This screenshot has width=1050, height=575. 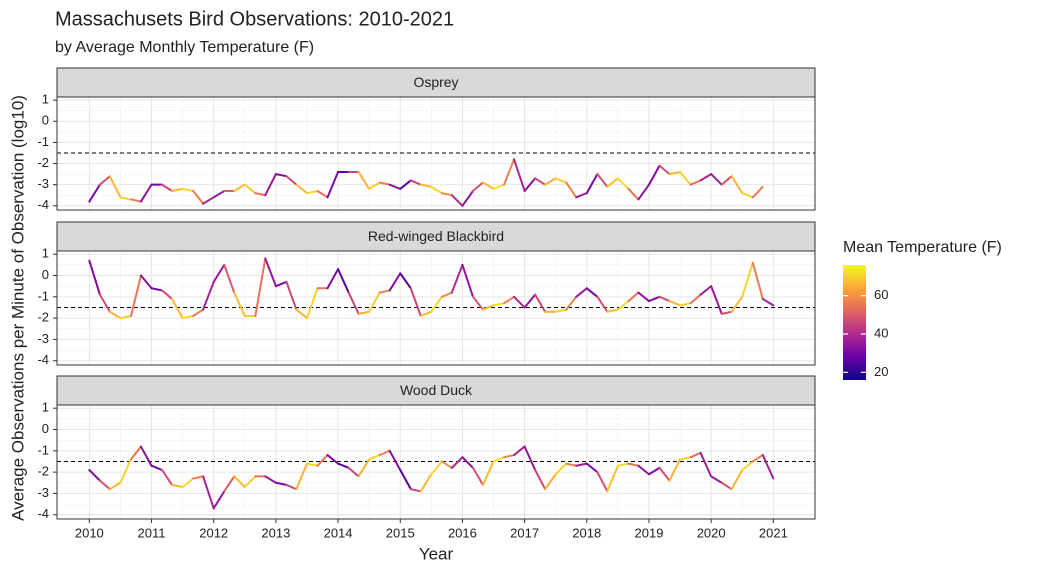 What do you see at coordinates (213, 532) in the screenshot?
I see `x-tick-label: 2012` at bounding box center [213, 532].